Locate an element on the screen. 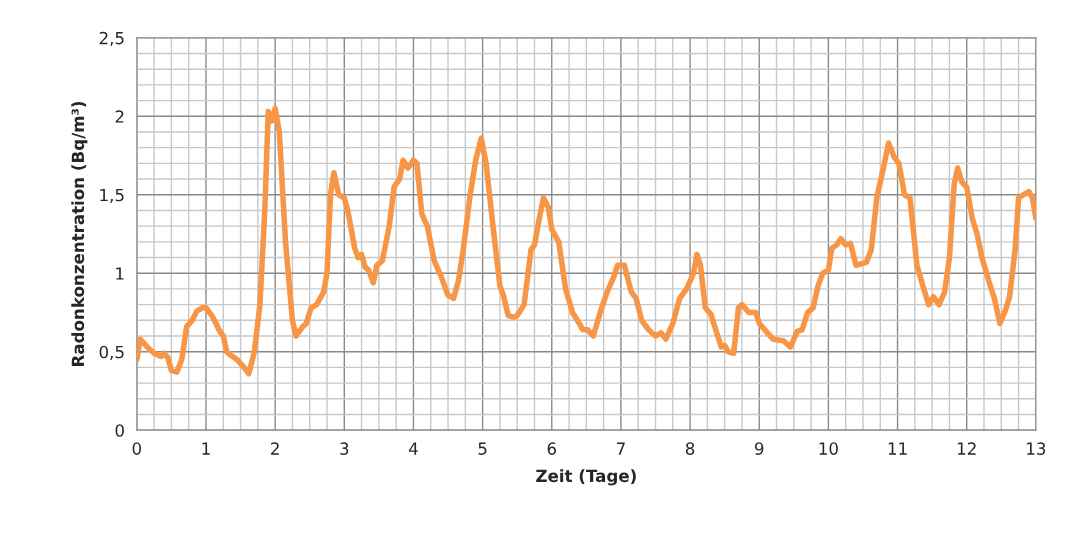 The image size is (1069, 548). x-tick-label: 4 is located at coordinates (413, 448).